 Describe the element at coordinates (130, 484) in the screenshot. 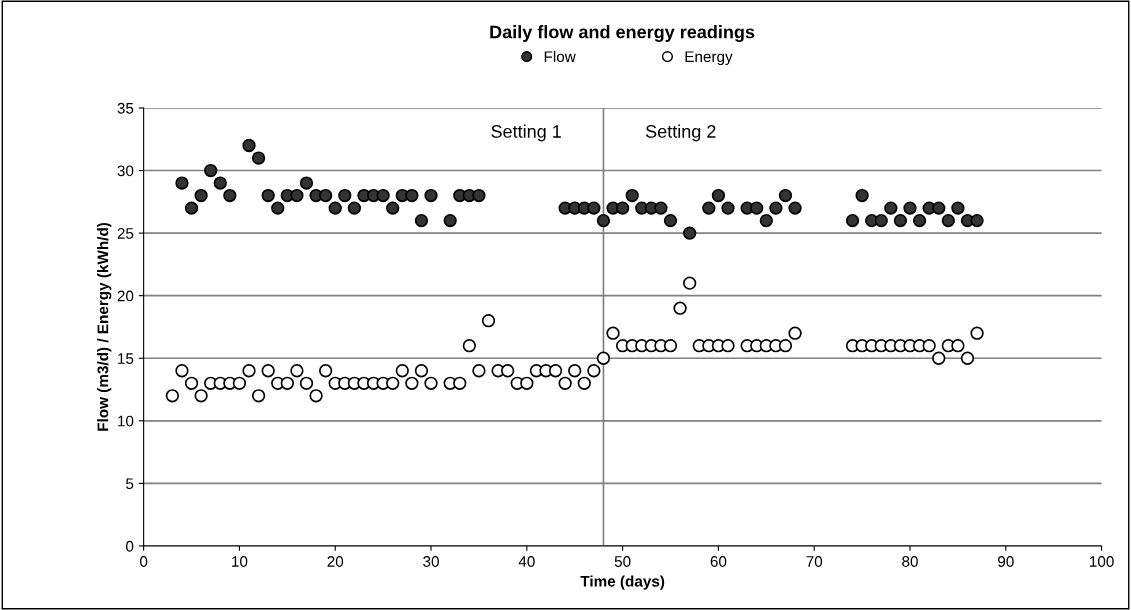

I see `y-tick-label: 5` at that location.